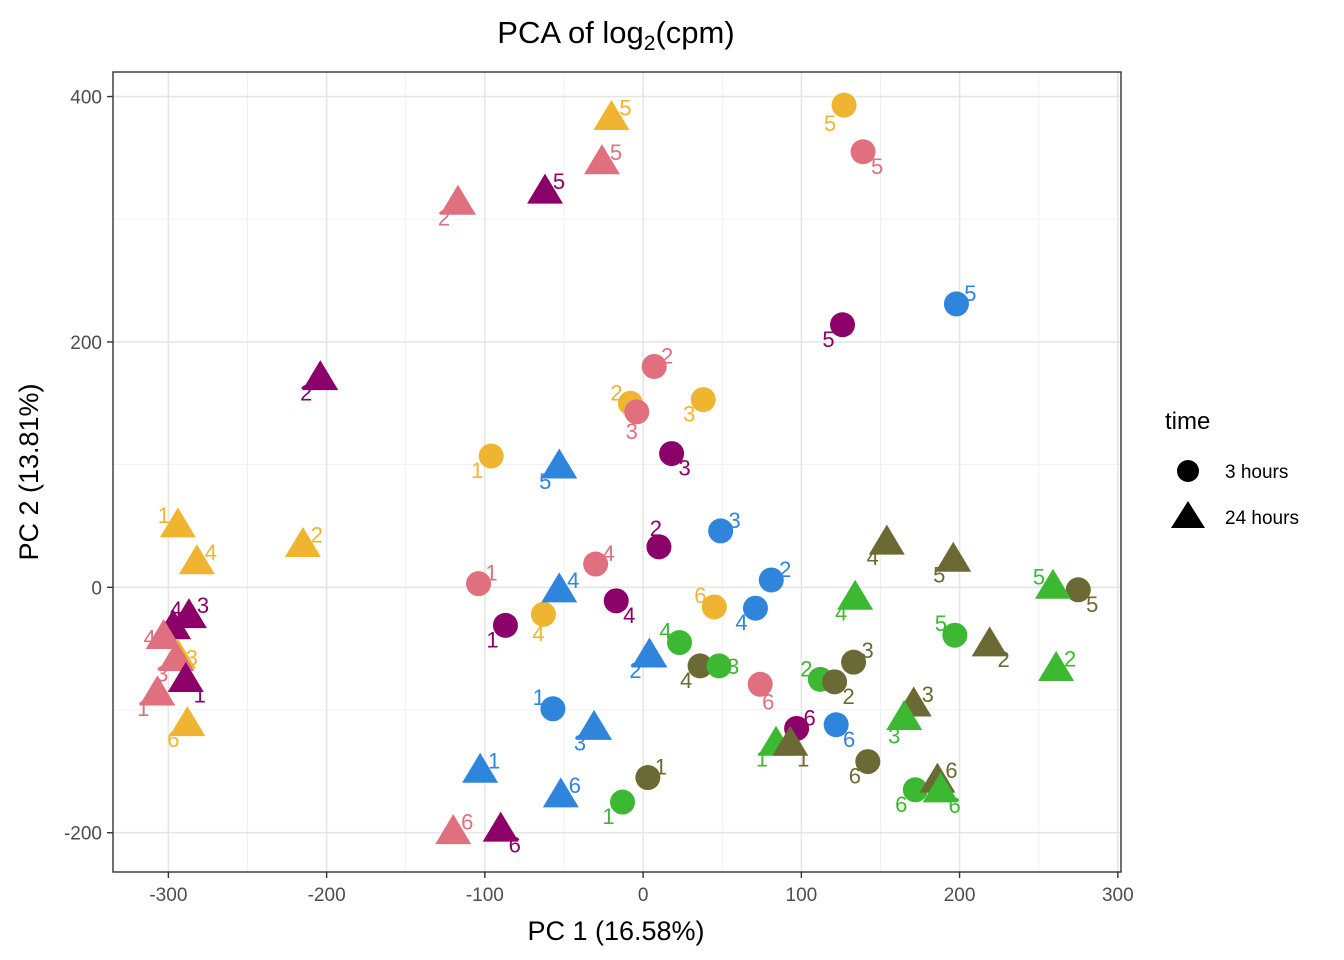  Describe the element at coordinates (650, 43) in the screenshot. I see `chart-title-subscript: 2` at that location.